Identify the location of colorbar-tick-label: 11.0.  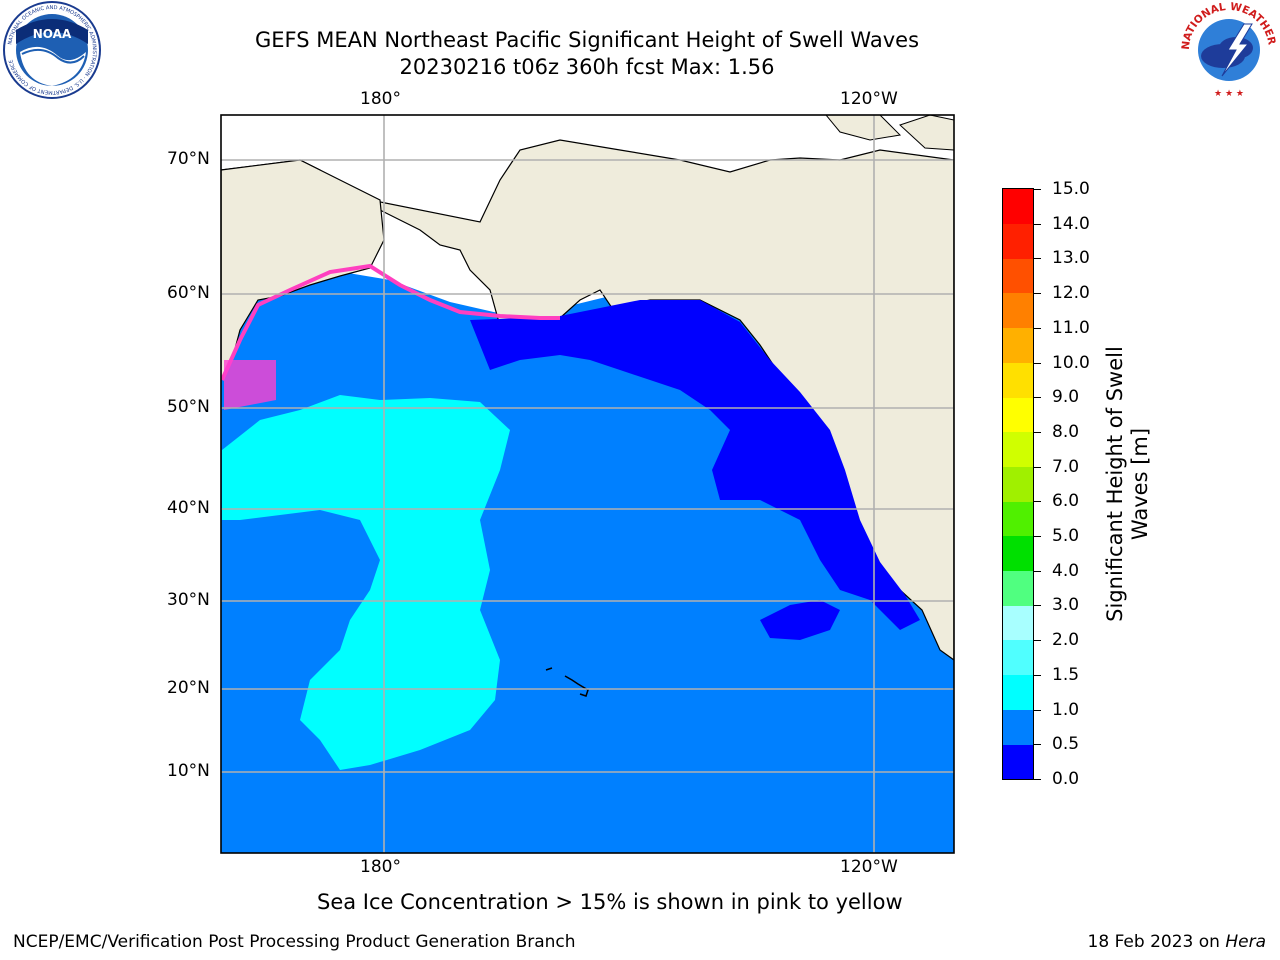
(1071, 327).